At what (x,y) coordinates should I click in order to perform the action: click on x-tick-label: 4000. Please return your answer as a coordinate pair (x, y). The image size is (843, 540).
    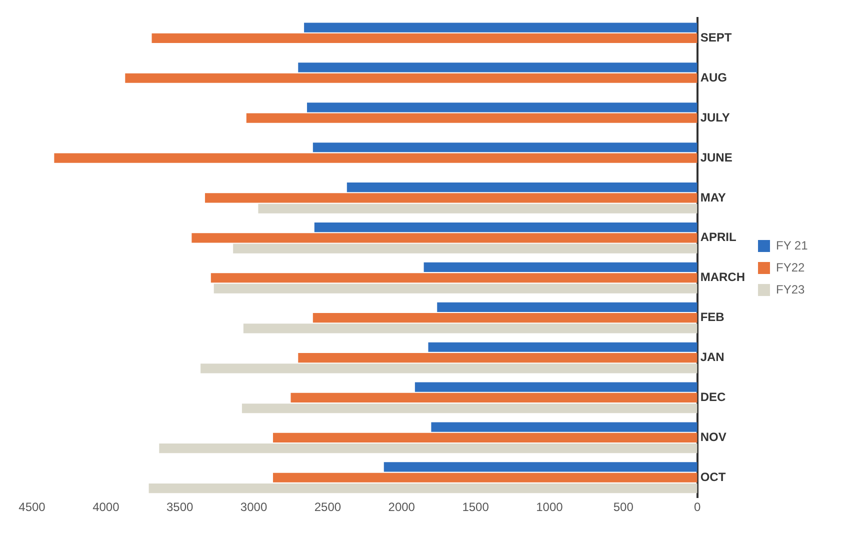
    Looking at the image, I should click on (106, 507).